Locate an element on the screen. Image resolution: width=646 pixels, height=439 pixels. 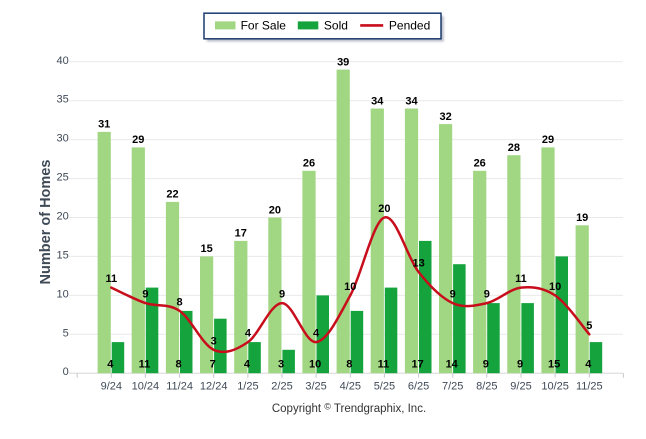
svg-text: 4/25 is located at coordinates (350, 387).